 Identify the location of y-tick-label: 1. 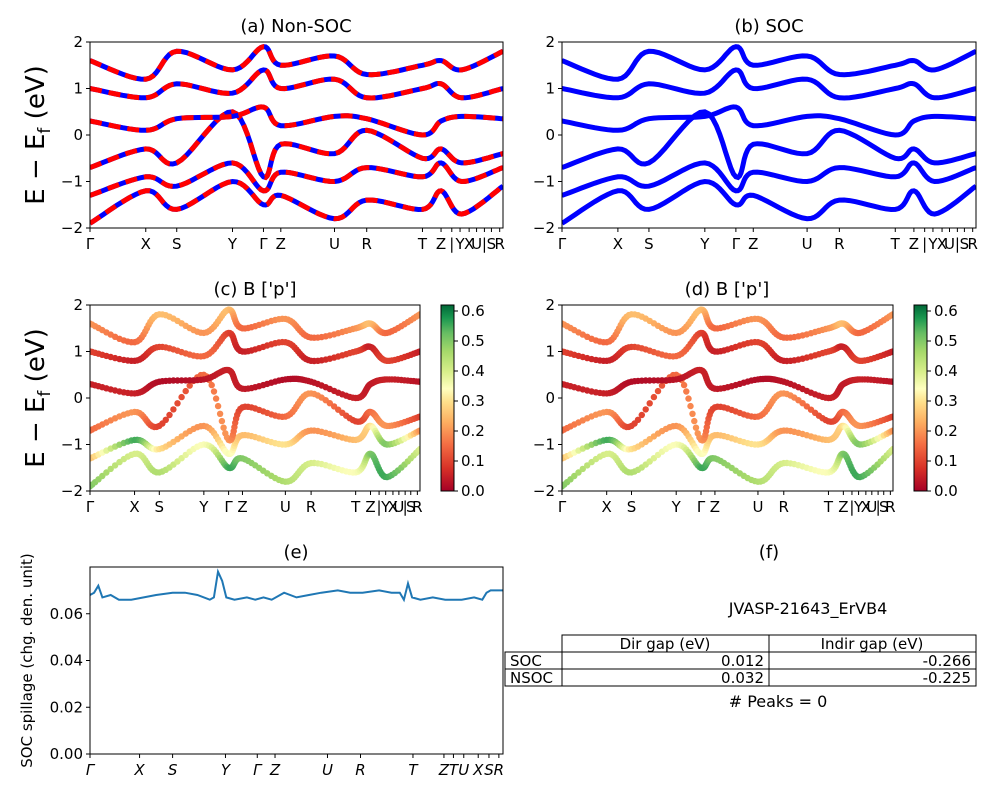
(550, 89).